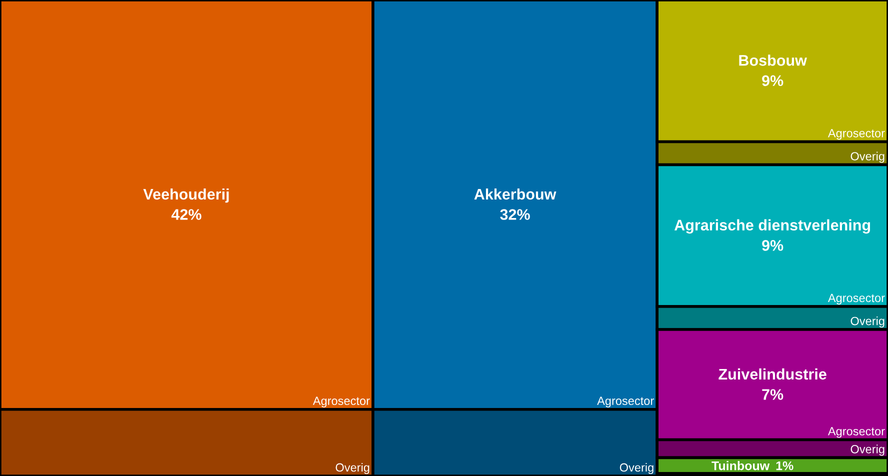  Describe the element at coordinates (773, 60) in the screenshot. I see `category-label: Bosbouw` at that location.